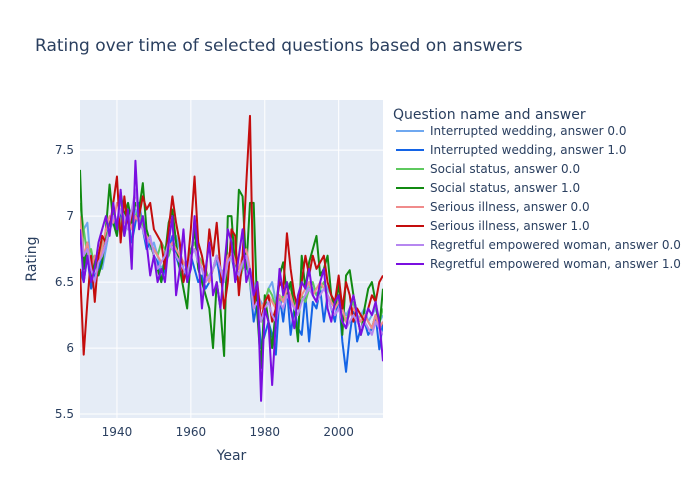 The width and height of the screenshot is (700, 500). Describe the element at coordinates (264, 432) in the screenshot. I see `x-tick-label: 1980` at that location.